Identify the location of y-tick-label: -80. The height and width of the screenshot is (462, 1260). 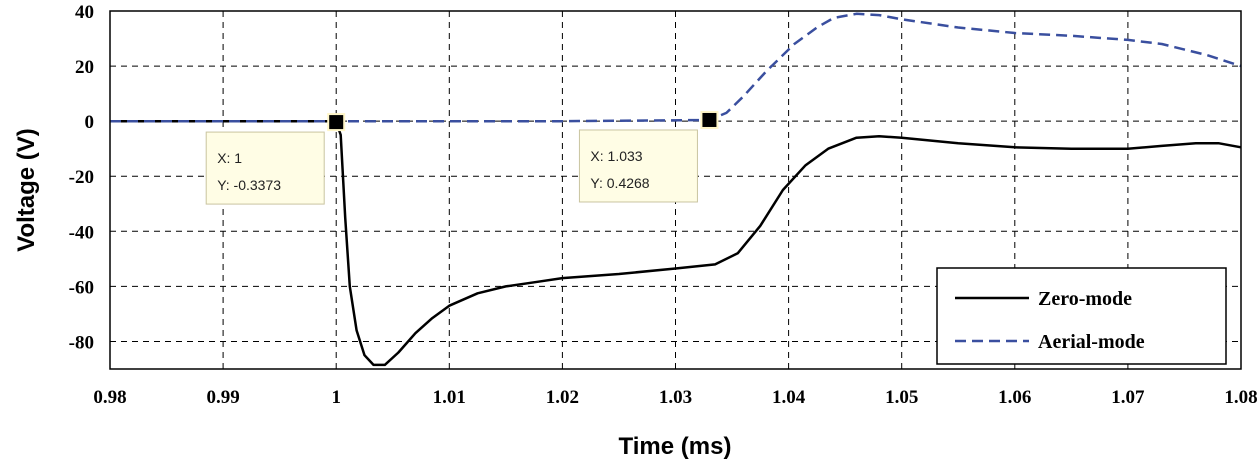
(81, 342).